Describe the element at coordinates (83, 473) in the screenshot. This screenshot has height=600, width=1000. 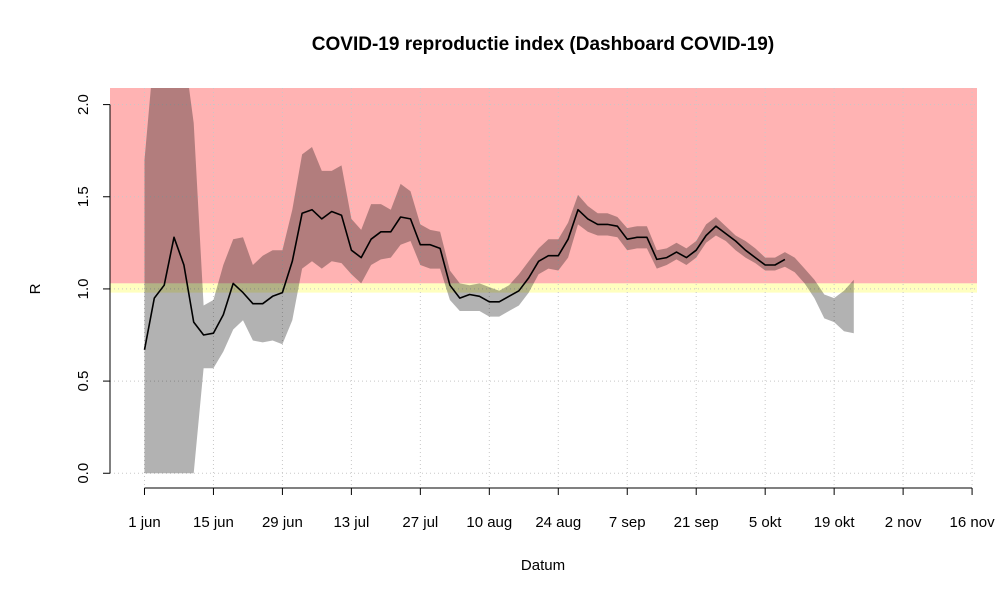
I see `y-tick-label: 0.0` at that location.